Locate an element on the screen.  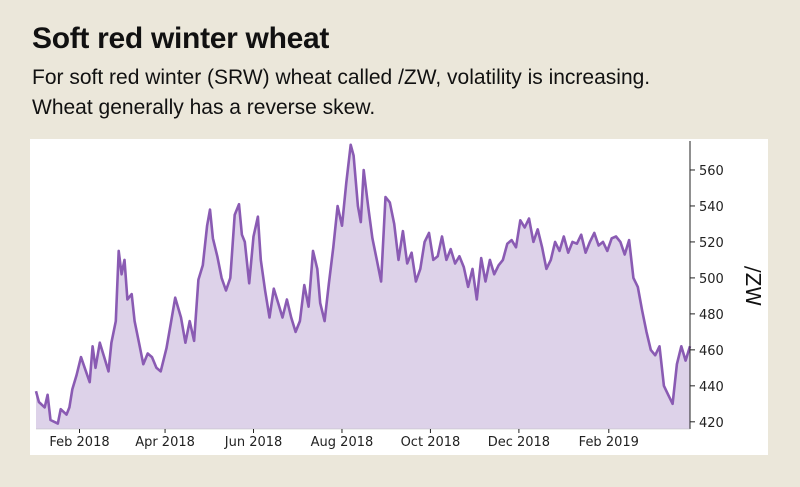
x-tick-label: Aug 2018 is located at coordinates (342, 442).